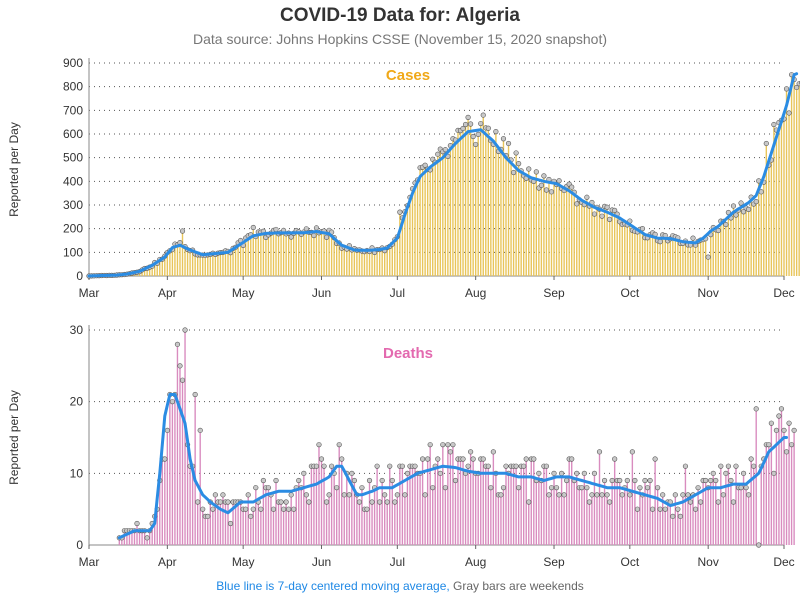 The height and width of the screenshot is (600, 800). I want to click on y-tick-label: 0, so click(79, 276).